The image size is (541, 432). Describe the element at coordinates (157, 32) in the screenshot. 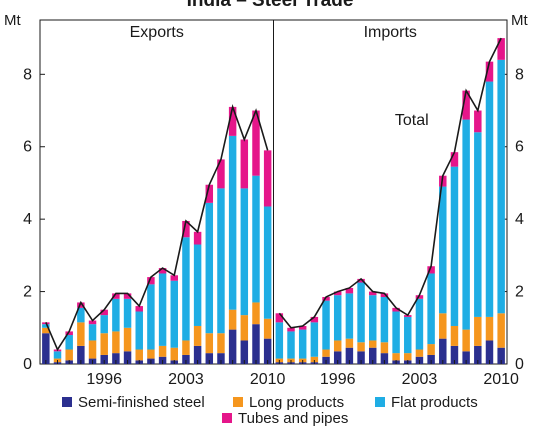

I see `panel-label: Exports` at that location.